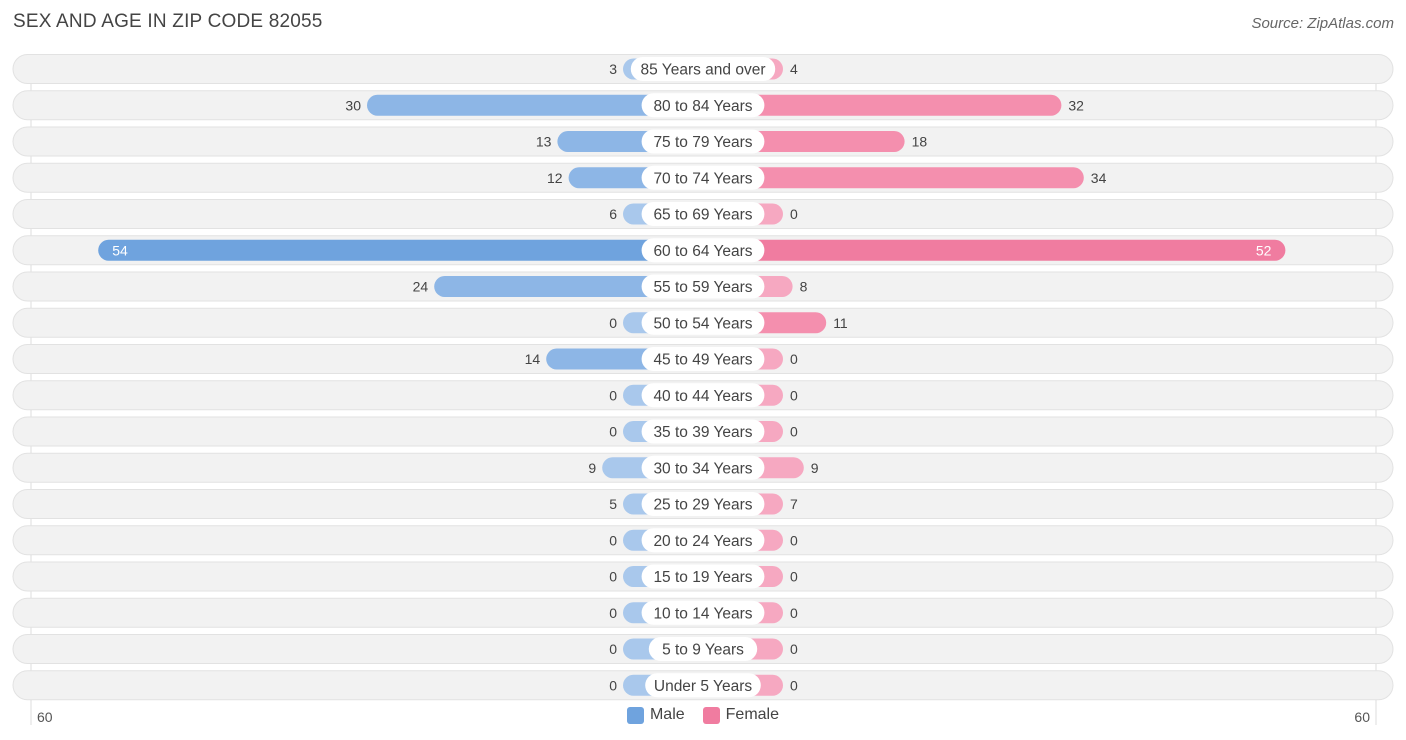 This screenshot has width=1406, height=740. I want to click on category-label: 30 to 34 Years, so click(702, 468).